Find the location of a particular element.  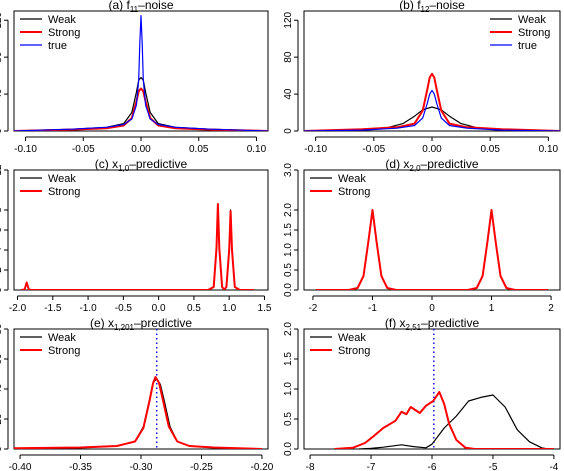

y-tick-label: 6 is located at coordinates (2, 230).